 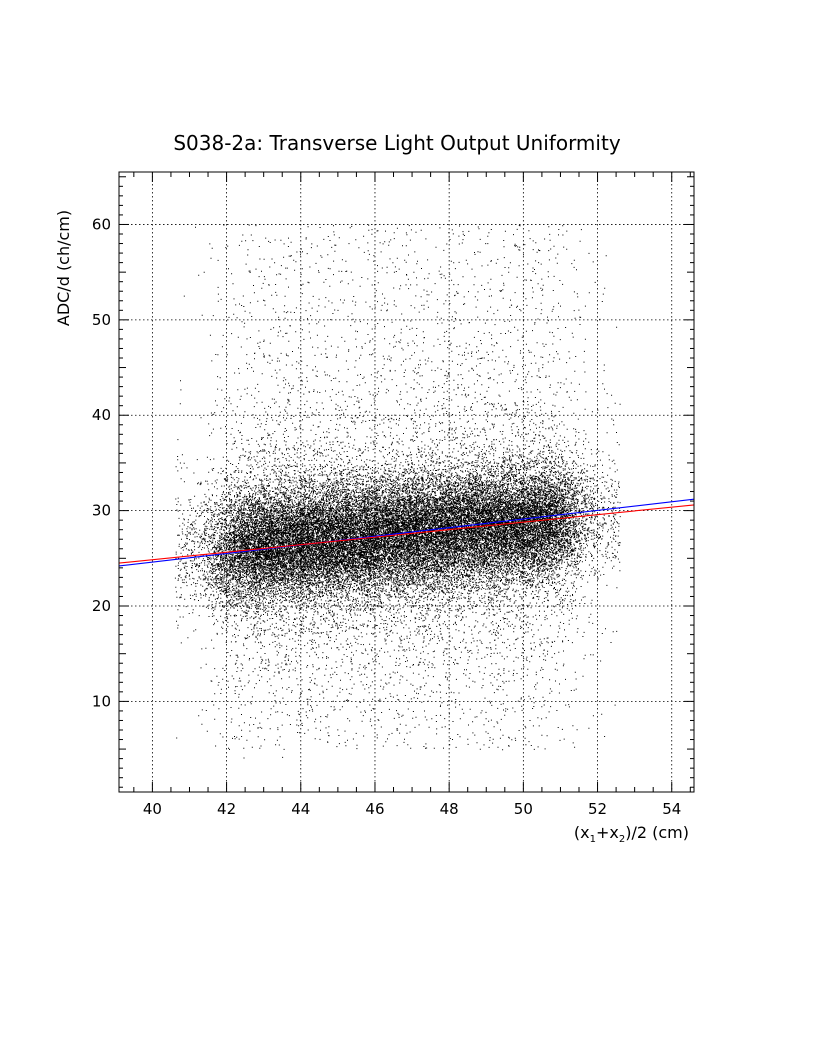 What do you see at coordinates (63, 268) in the screenshot?
I see `y-axis-label: ADC/d (ch/cm)` at bounding box center [63, 268].